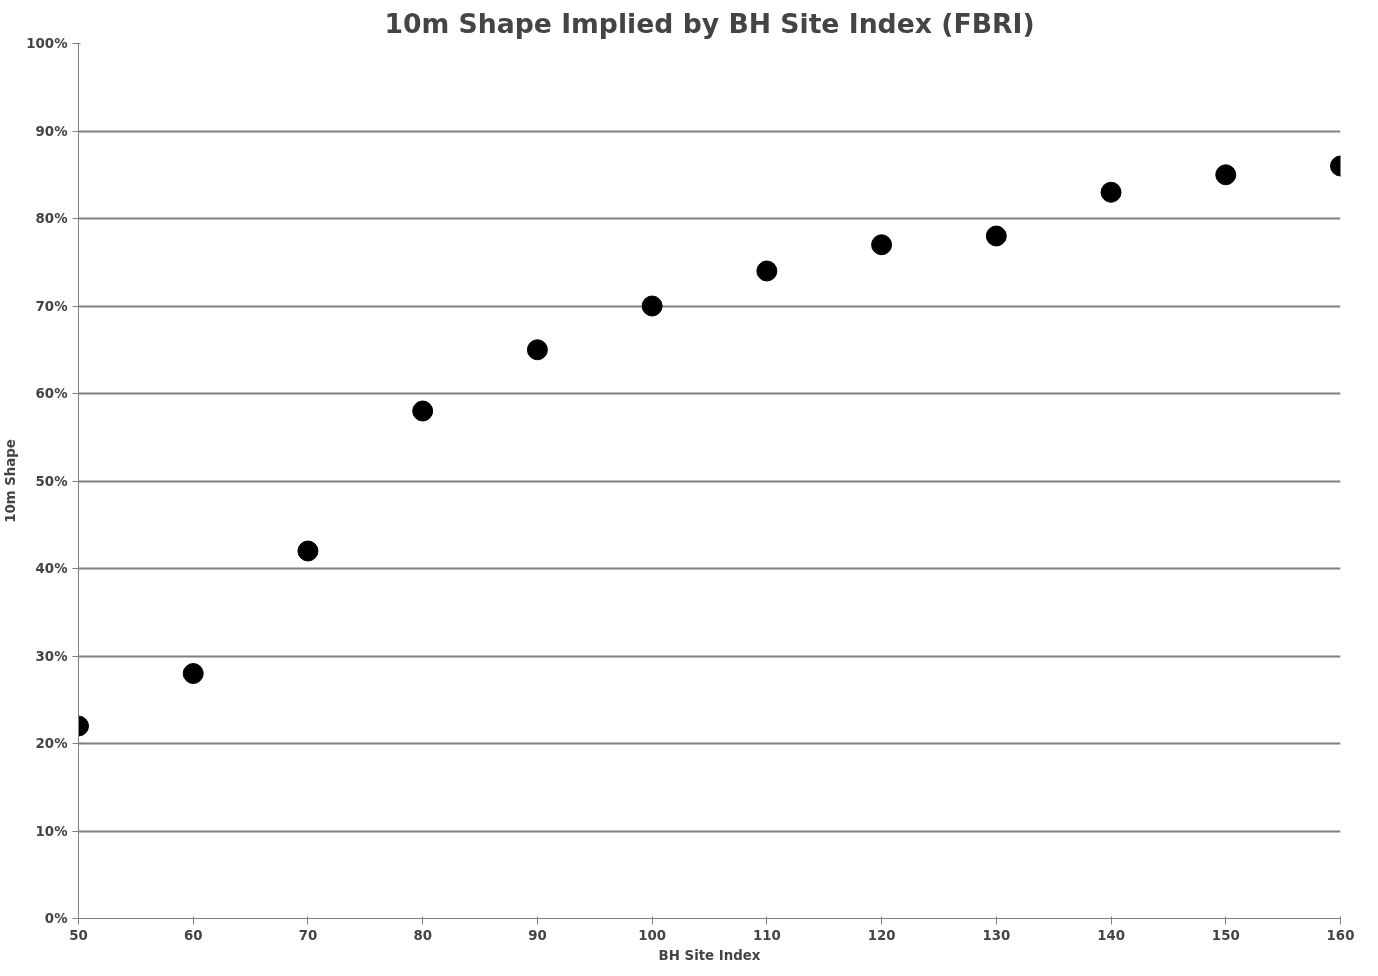  Describe the element at coordinates (652, 935) in the screenshot. I see `x-tick-label: 100` at that location.